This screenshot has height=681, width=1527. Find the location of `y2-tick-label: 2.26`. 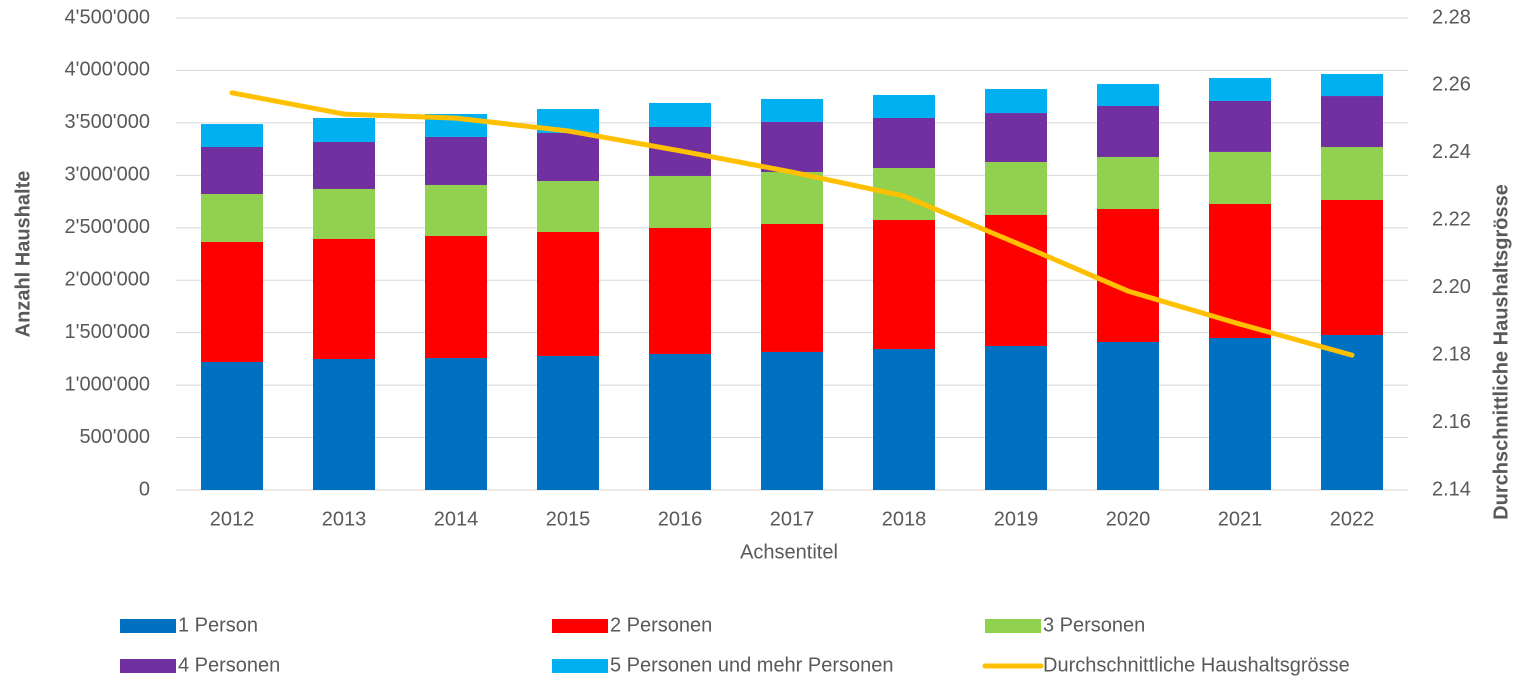

y2-tick-label: 2.26 is located at coordinates (1451, 85).